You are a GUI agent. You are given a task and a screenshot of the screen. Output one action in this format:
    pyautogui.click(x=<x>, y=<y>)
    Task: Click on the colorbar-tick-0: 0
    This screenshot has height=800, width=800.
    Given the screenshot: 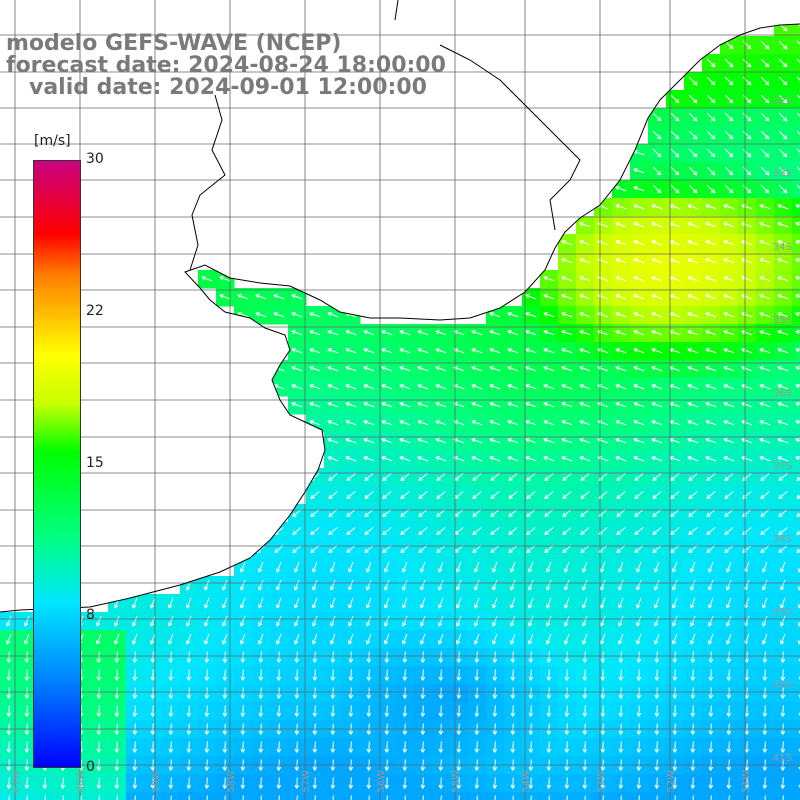 What is the action you would take?
    pyautogui.click(x=90, y=767)
    